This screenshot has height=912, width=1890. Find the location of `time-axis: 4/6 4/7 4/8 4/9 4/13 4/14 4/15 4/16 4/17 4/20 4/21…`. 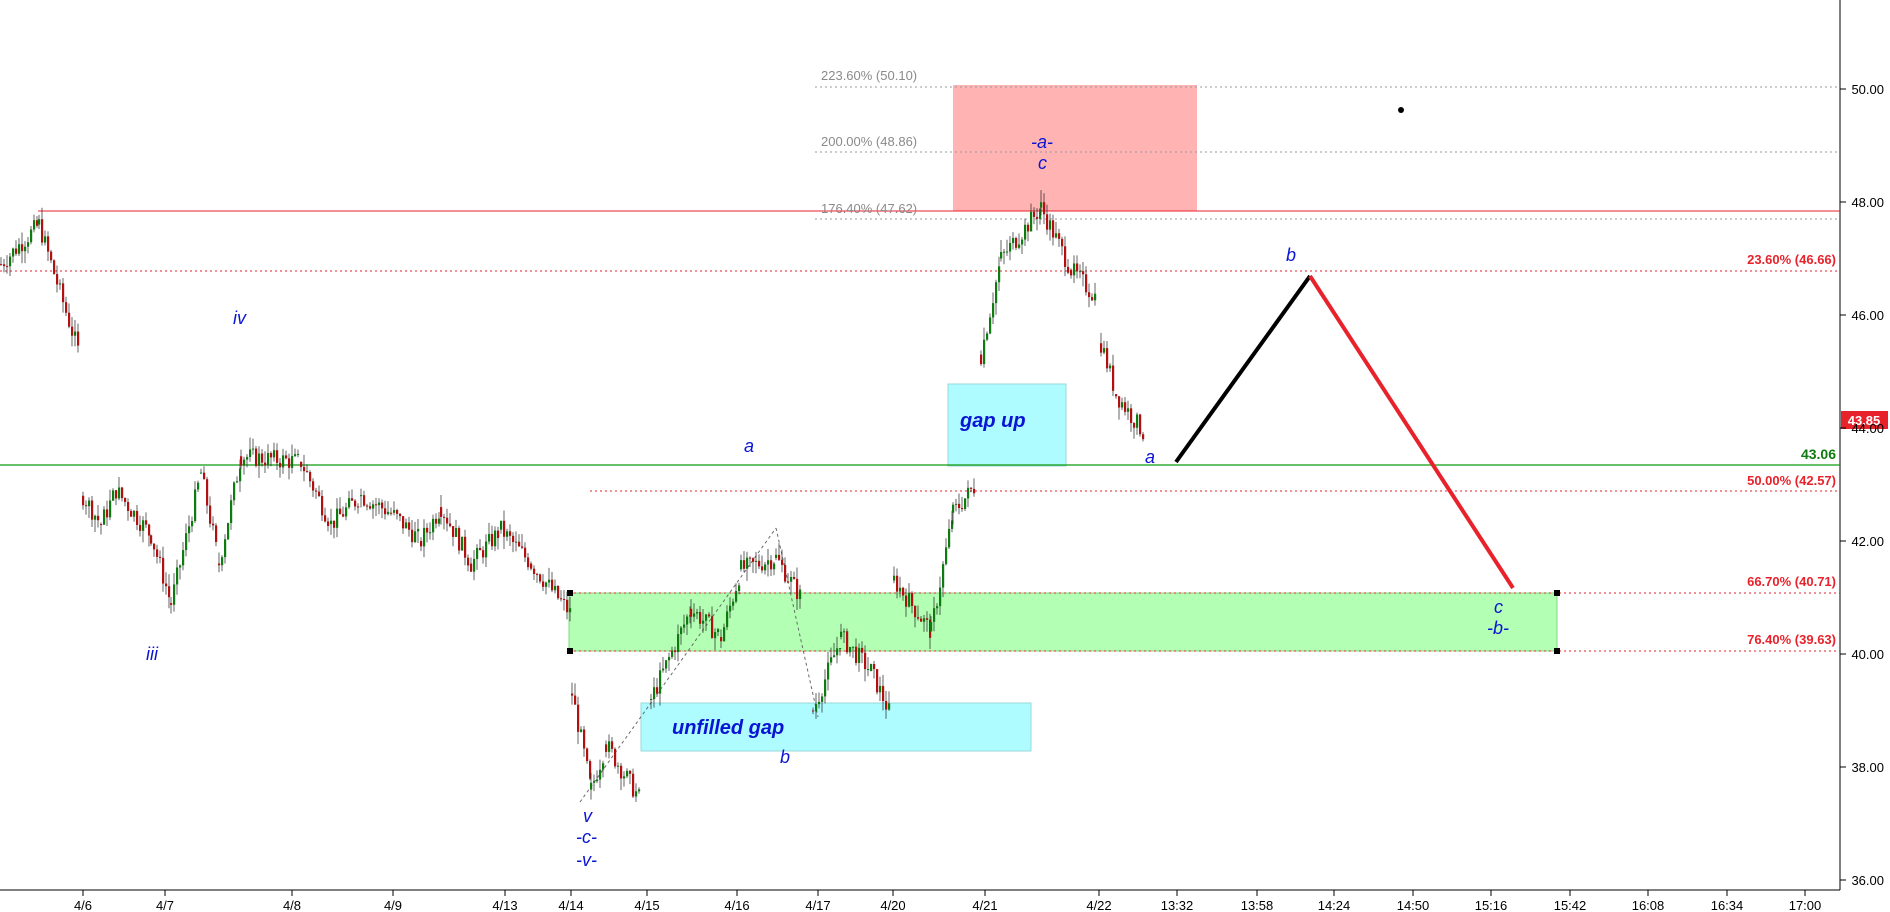

time-axis: 4/6 4/7 4/8 4/9 4/13 4/14 4/15 4/16 4/17 4/20 4/21… is located at coordinates (947, 901).